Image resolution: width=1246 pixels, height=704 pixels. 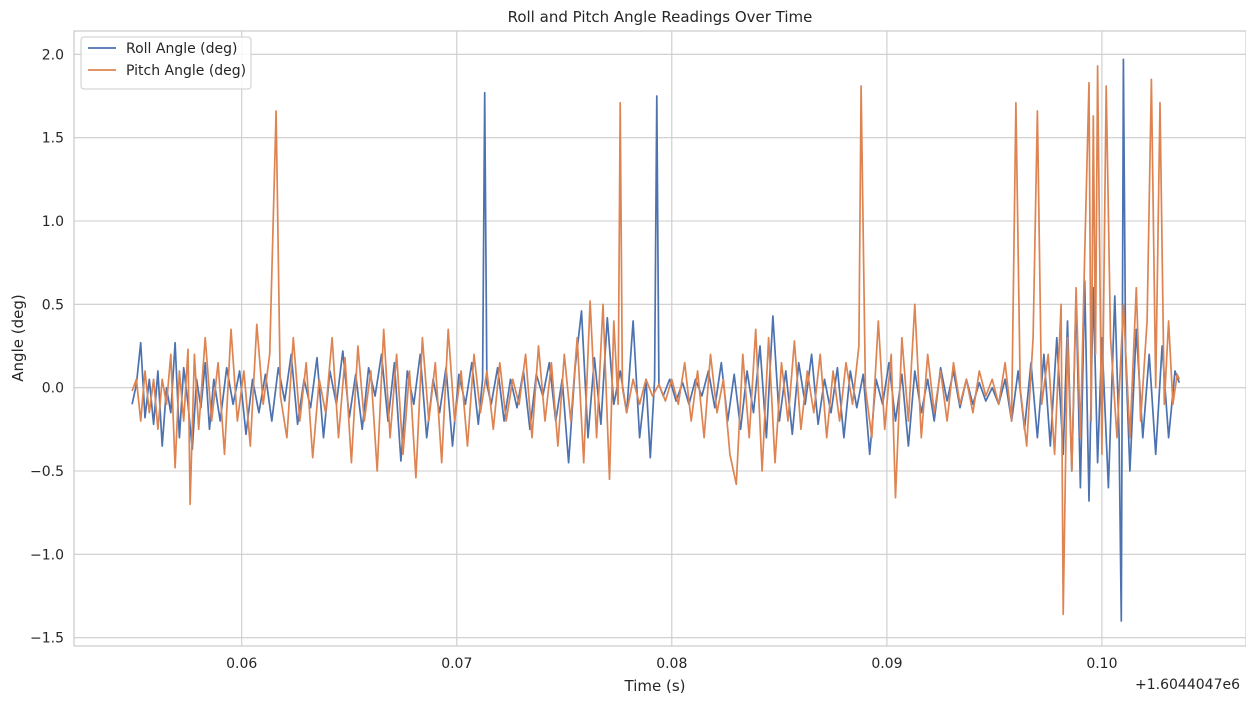 I want to click on y-tick-label: 1.5, so click(x=53, y=139).